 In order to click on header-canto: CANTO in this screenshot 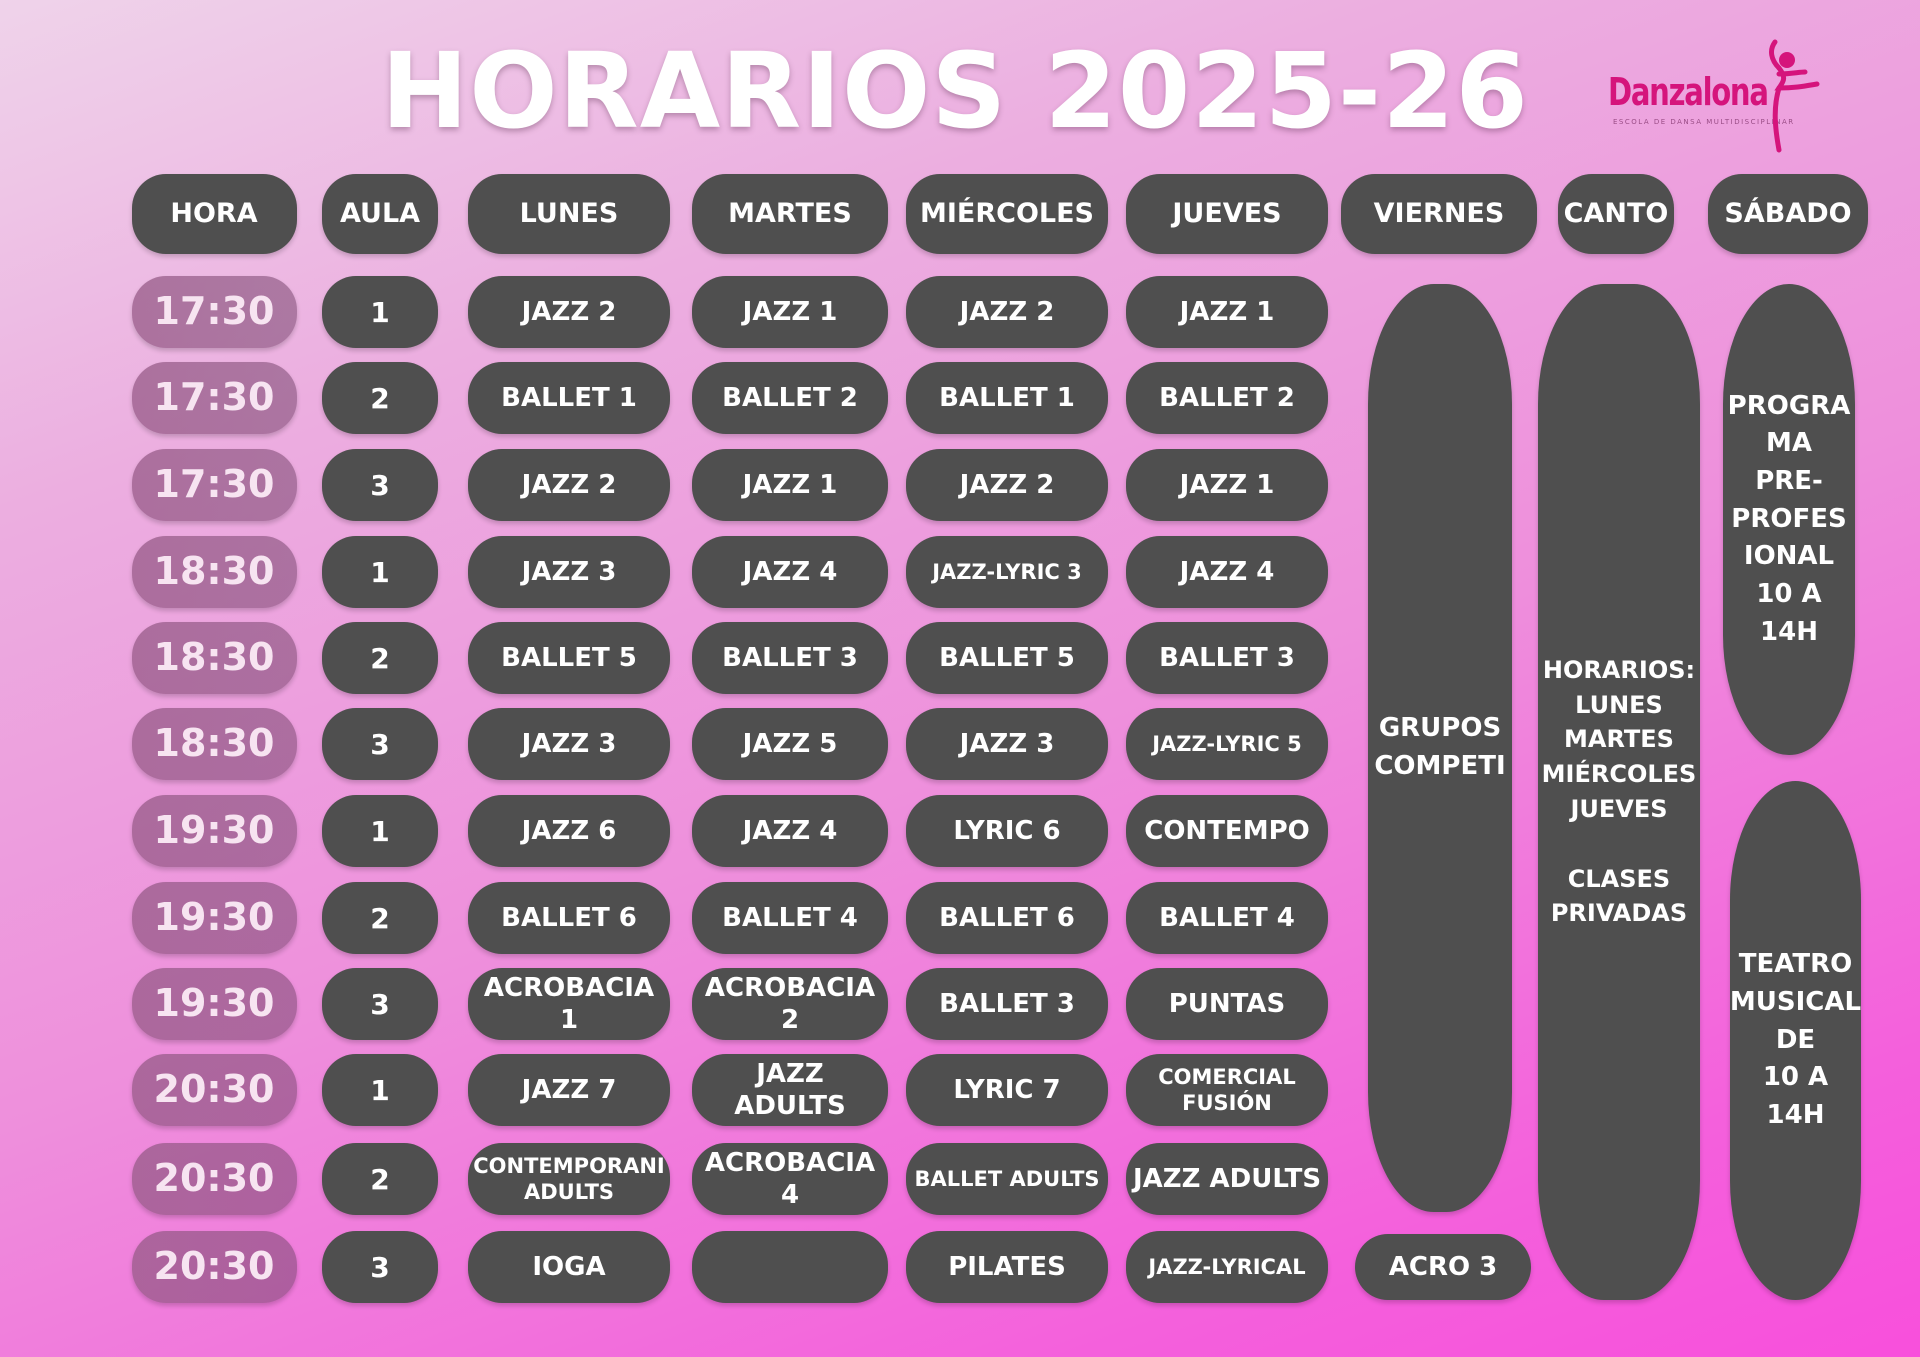, I will do `click(1616, 214)`.